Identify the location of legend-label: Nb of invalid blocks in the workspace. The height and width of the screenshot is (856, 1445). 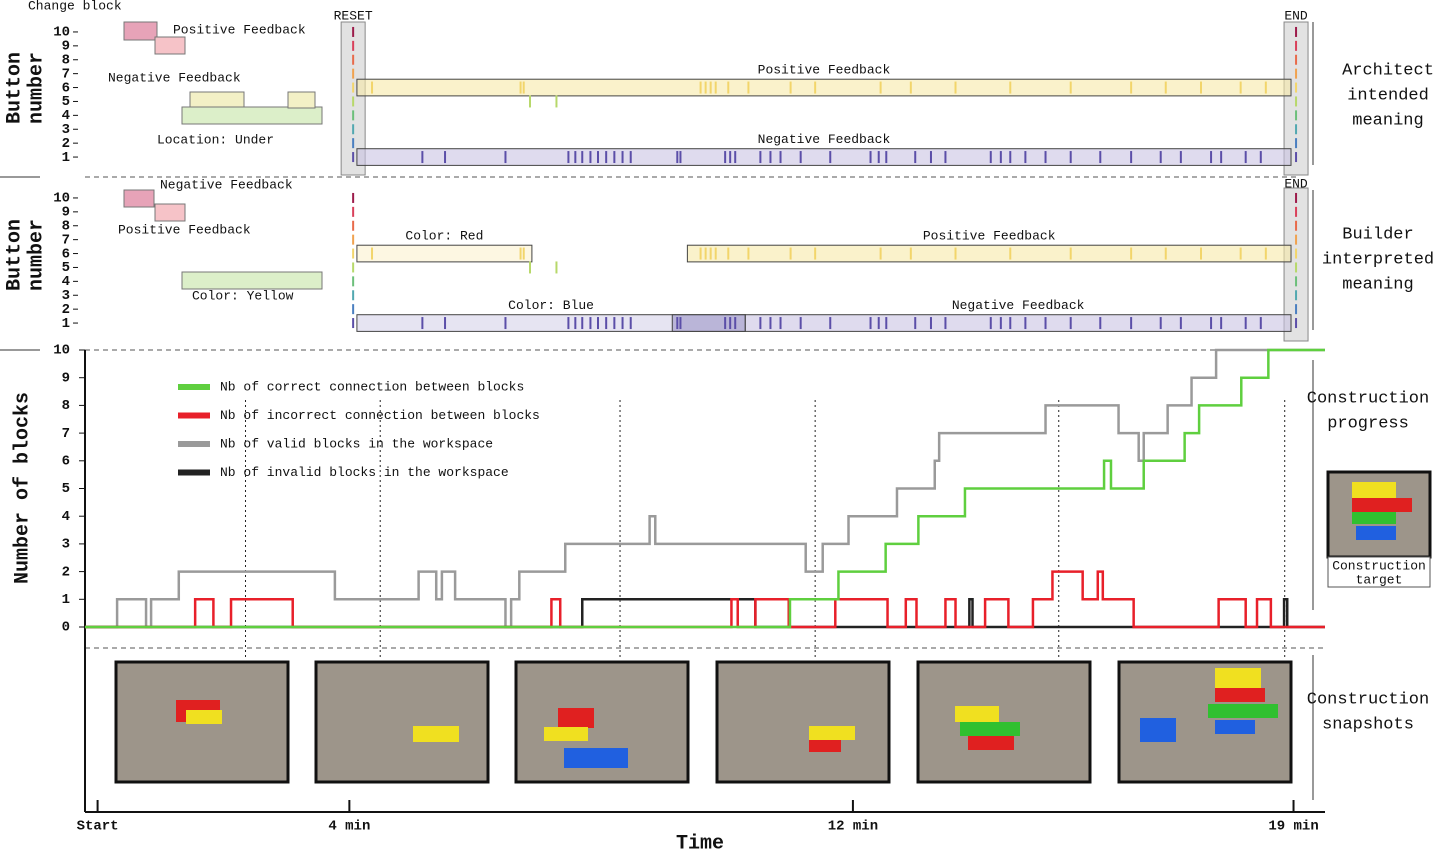
(364, 472).